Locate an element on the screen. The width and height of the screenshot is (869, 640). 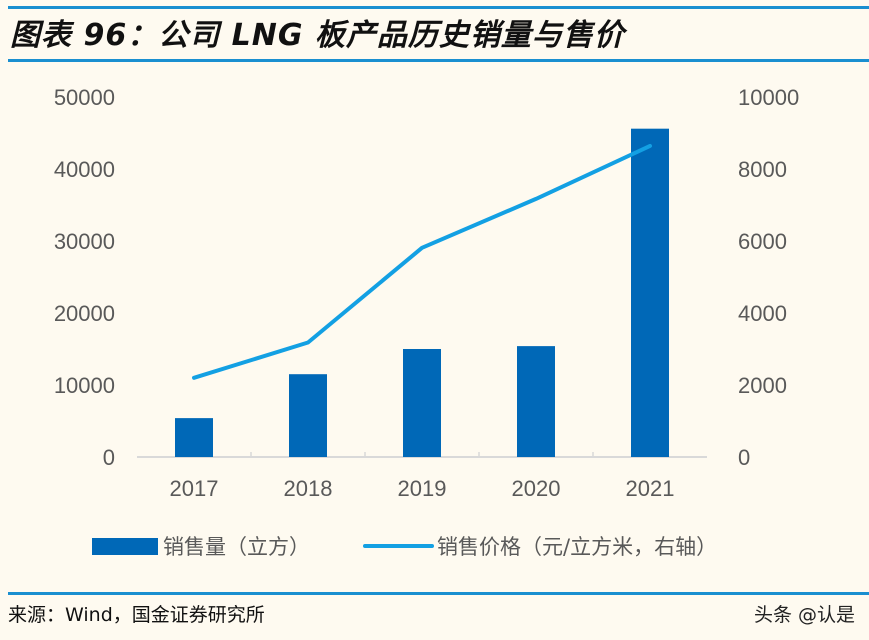
right-axis-tick-label: 10000 is located at coordinates (768, 97).